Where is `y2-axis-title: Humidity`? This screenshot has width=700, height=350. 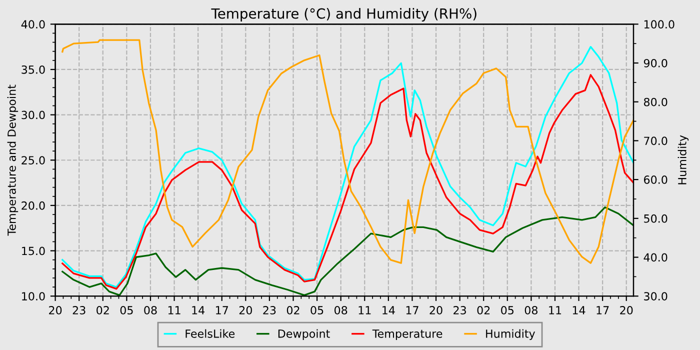
y2-axis-title: Humidity is located at coordinates (683, 159).